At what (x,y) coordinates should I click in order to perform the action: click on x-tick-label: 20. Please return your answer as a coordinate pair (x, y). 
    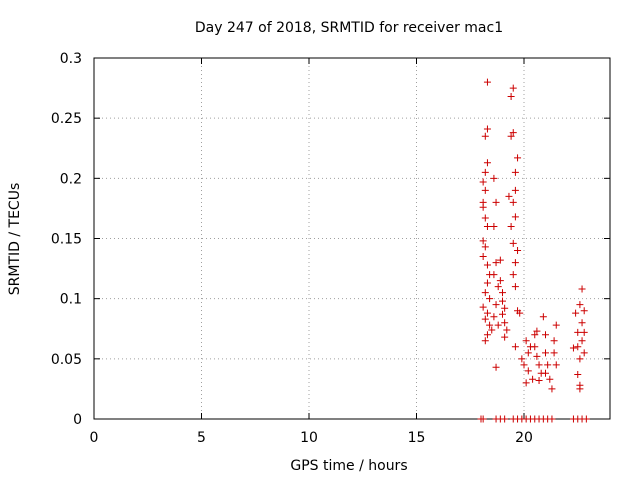
    Looking at the image, I should click on (524, 438).